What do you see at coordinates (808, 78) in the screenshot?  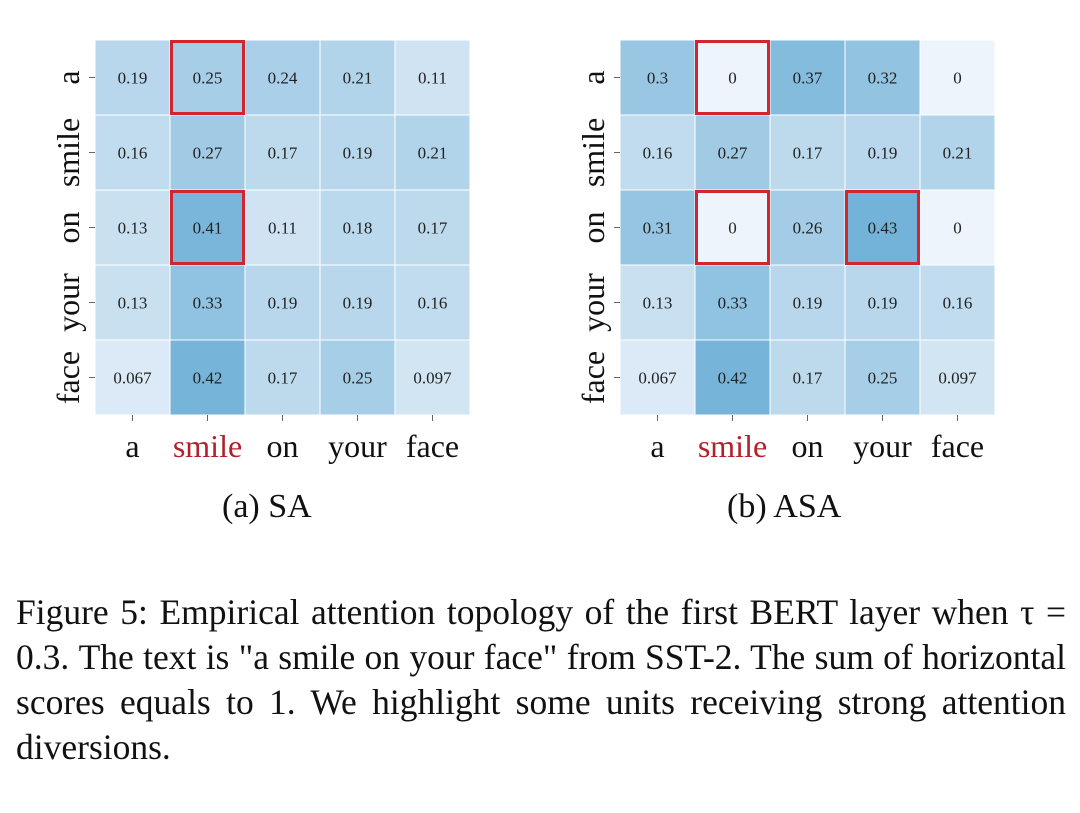 I see `cell-value-label: 0.37` at bounding box center [808, 78].